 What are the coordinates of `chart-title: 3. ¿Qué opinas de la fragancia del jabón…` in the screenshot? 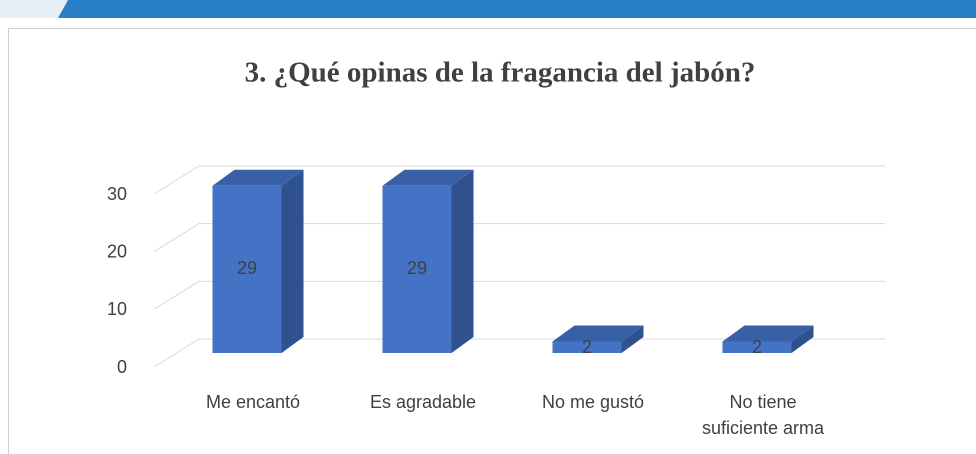 It's located at (500, 73).